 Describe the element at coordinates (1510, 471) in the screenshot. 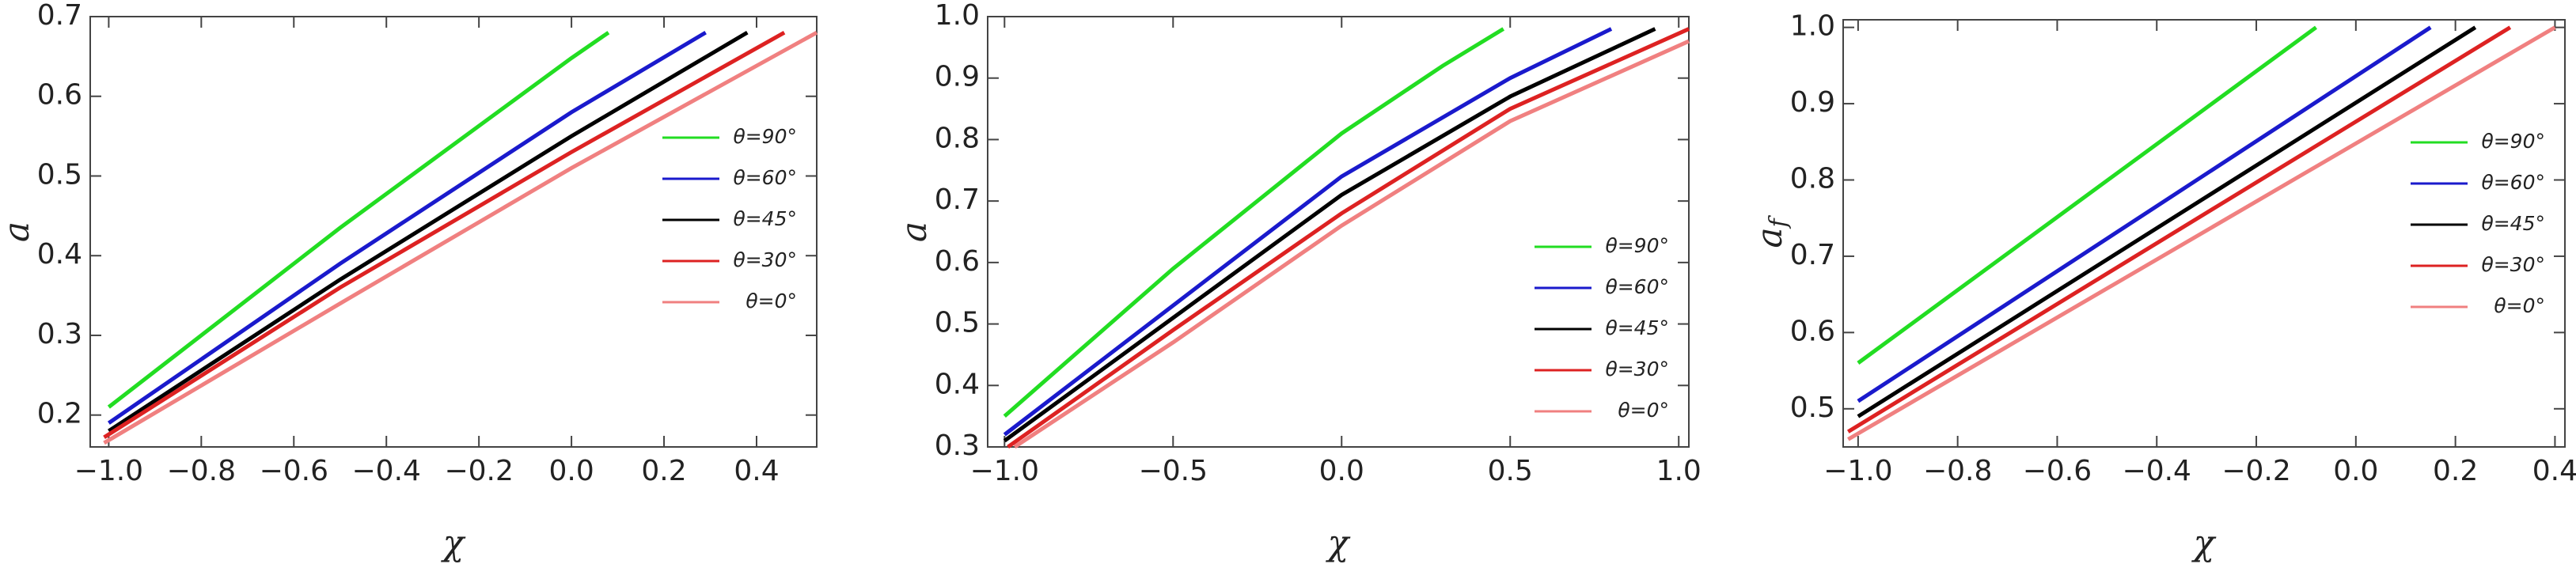

I see `x-tick-label: 0.5` at that location.